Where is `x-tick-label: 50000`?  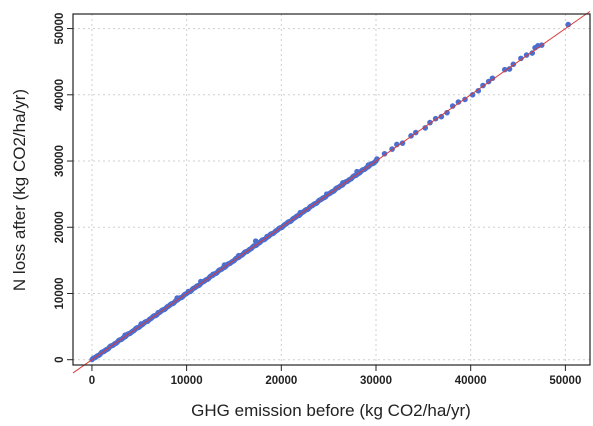 x-tick-label: 50000 is located at coordinates (565, 381).